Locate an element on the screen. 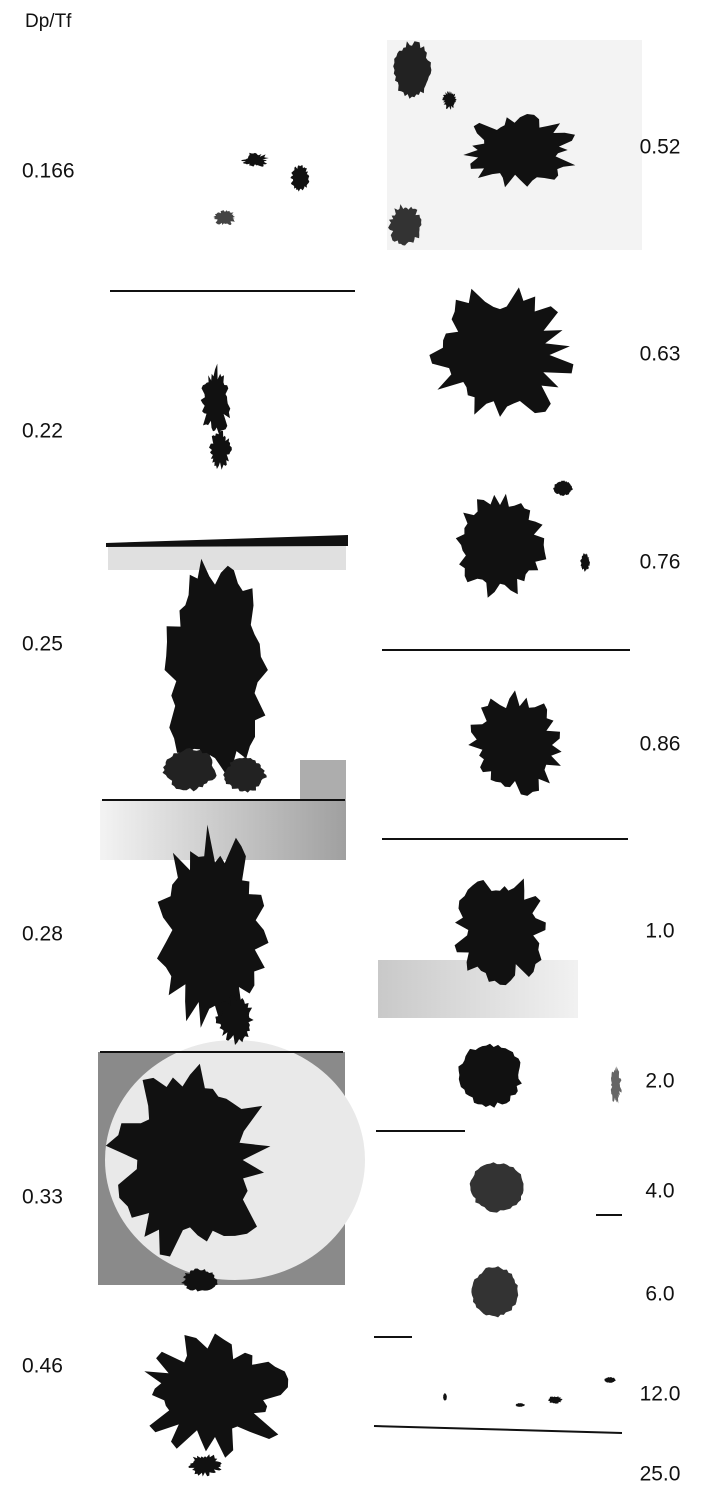 This screenshot has width=719, height=1492. left-label: 0.33 is located at coordinates (42, 1197).